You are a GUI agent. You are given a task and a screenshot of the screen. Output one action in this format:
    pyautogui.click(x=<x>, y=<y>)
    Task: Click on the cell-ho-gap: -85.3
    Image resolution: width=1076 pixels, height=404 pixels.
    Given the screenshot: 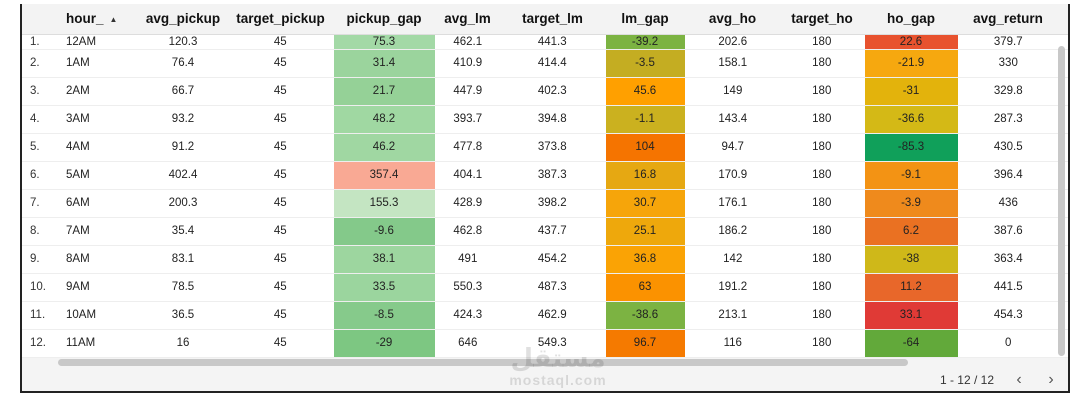 What is the action you would take?
    pyautogui.click(x=911, y=147)
    